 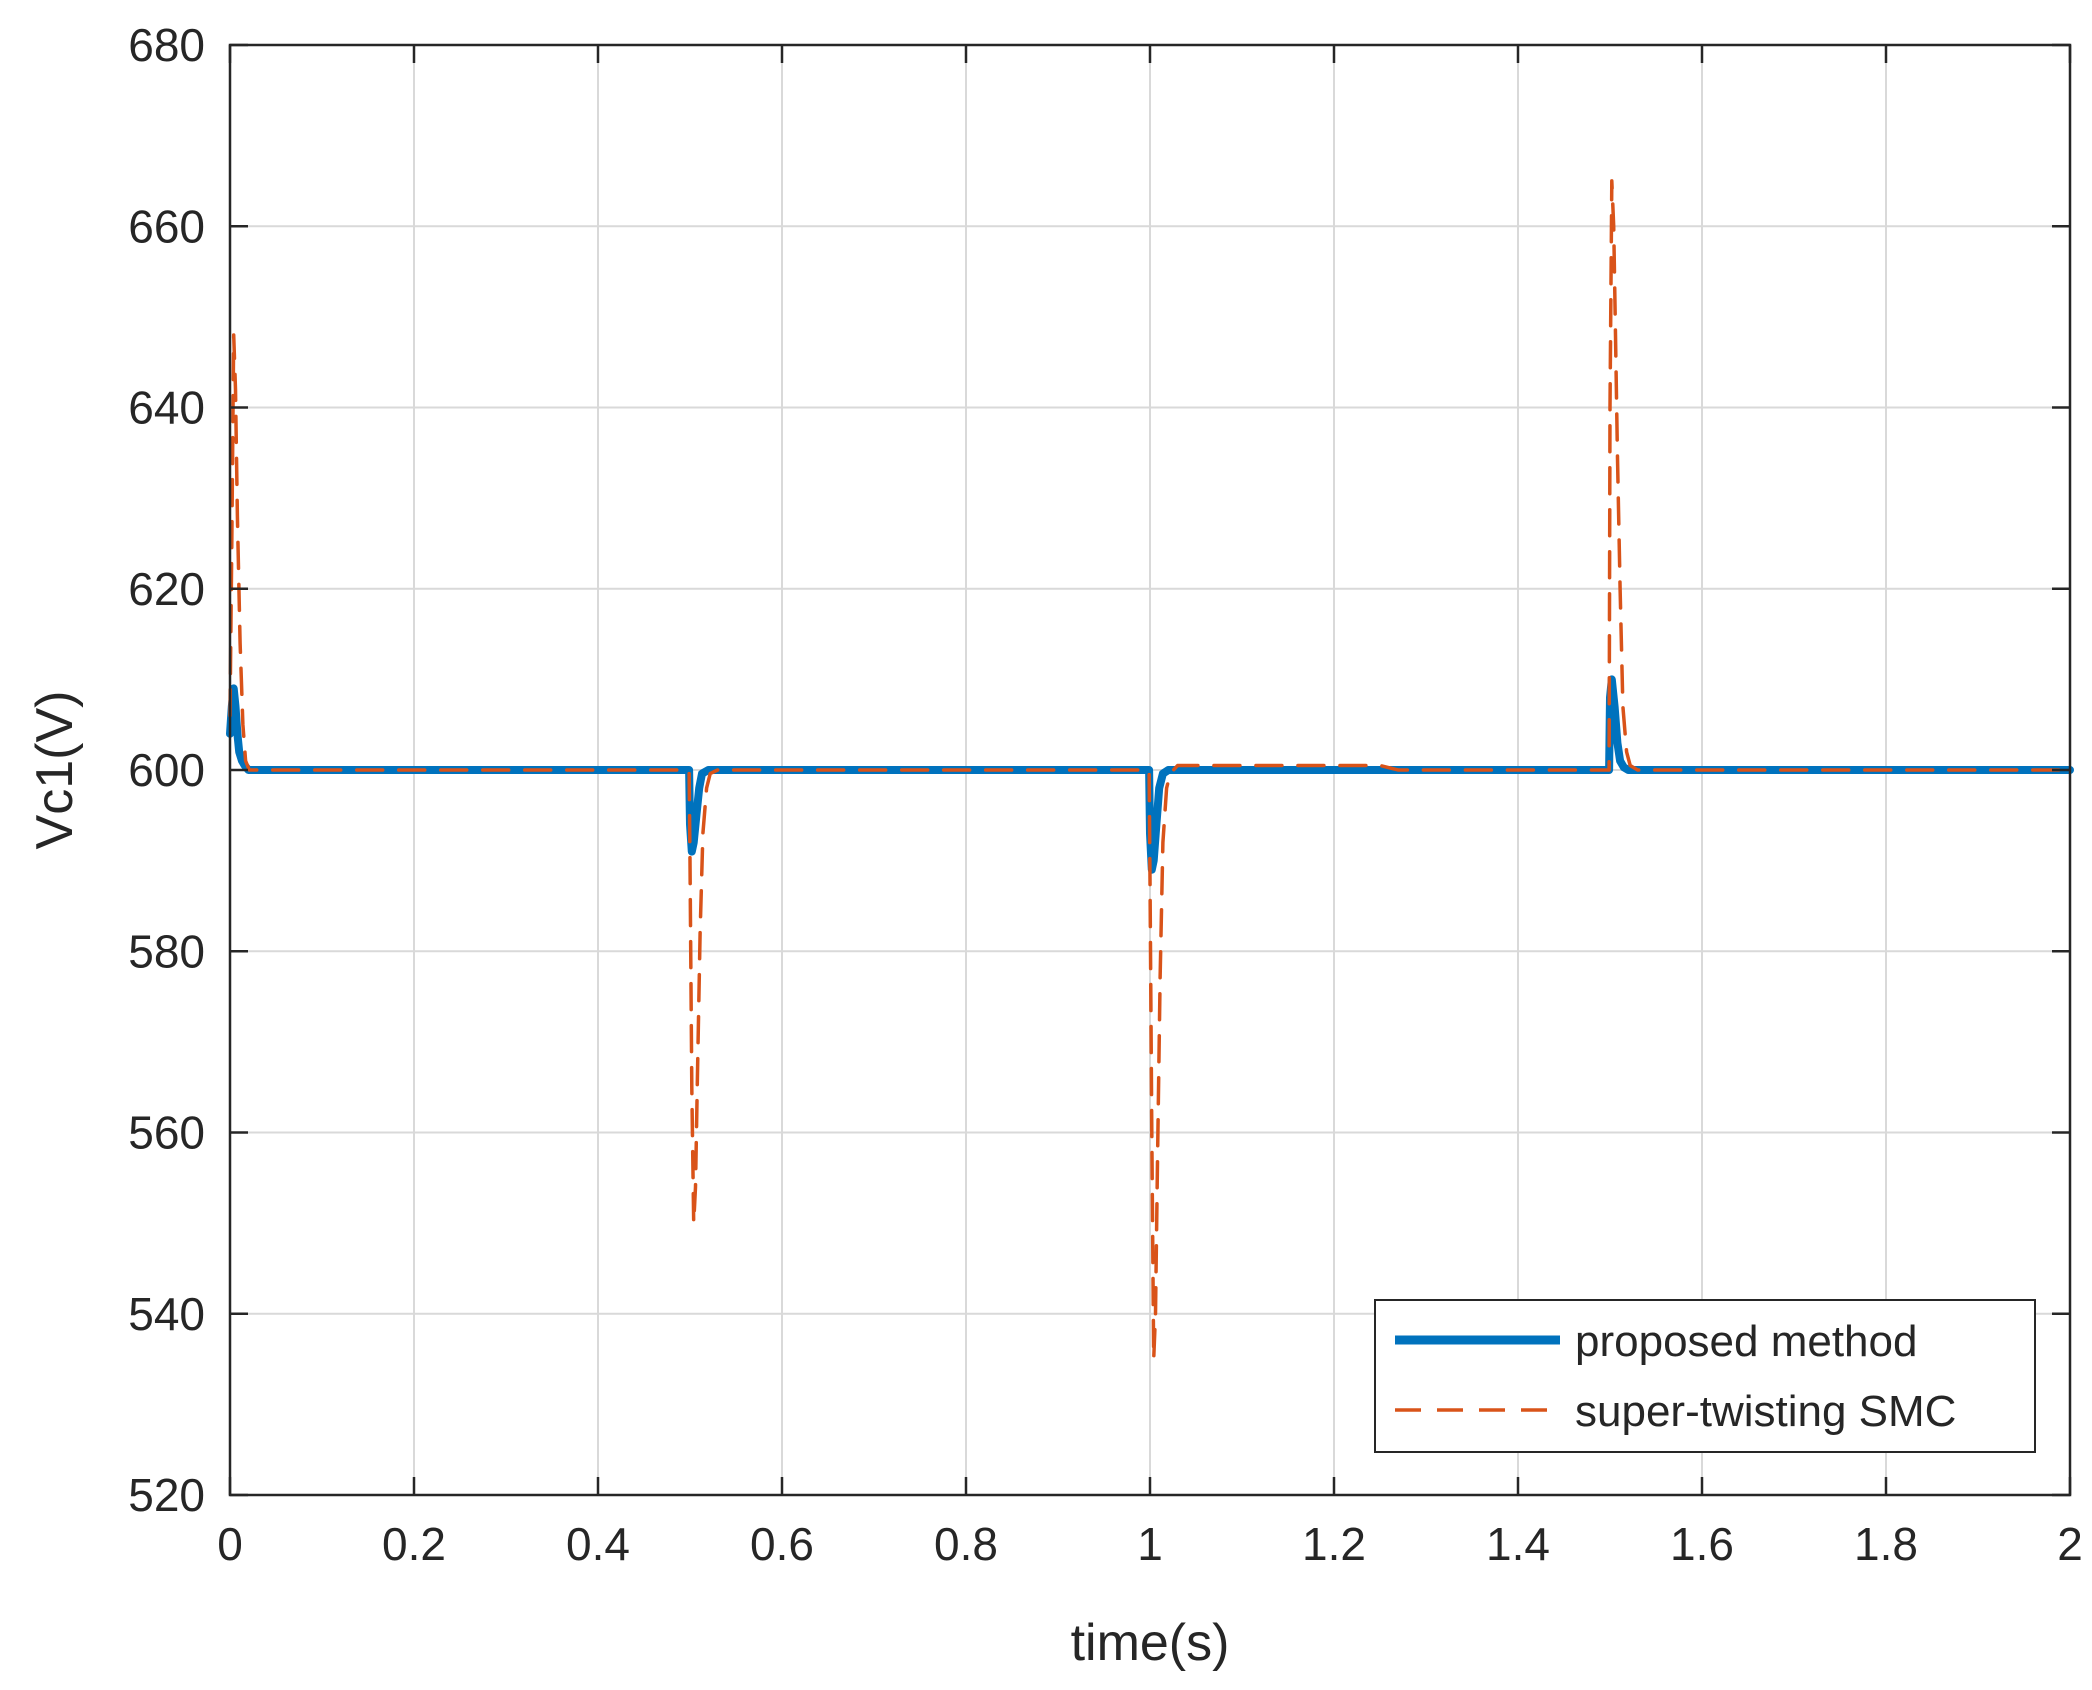 I want to click on x-tick-label: 0.8, so click(x=966, y=1544).